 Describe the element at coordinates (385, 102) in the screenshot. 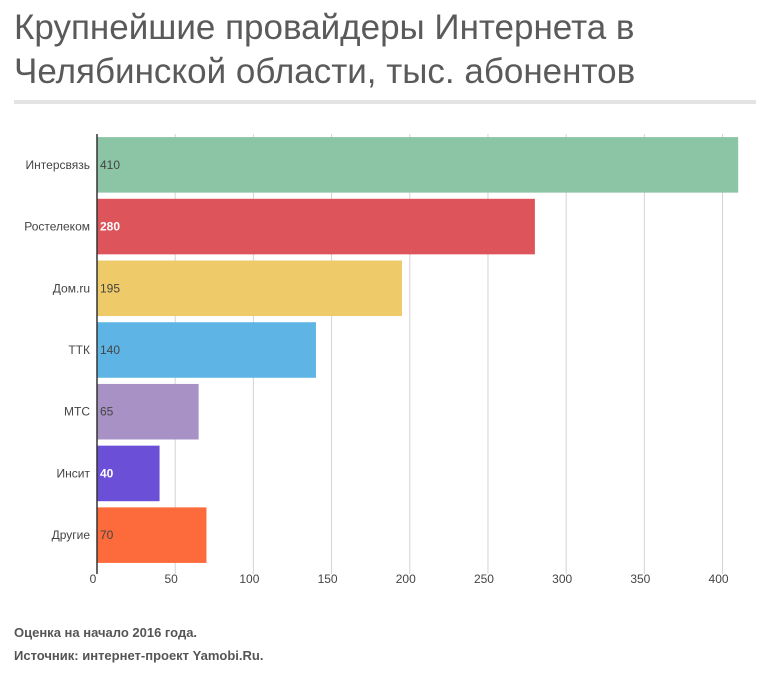

I see `title-divider` at that location.